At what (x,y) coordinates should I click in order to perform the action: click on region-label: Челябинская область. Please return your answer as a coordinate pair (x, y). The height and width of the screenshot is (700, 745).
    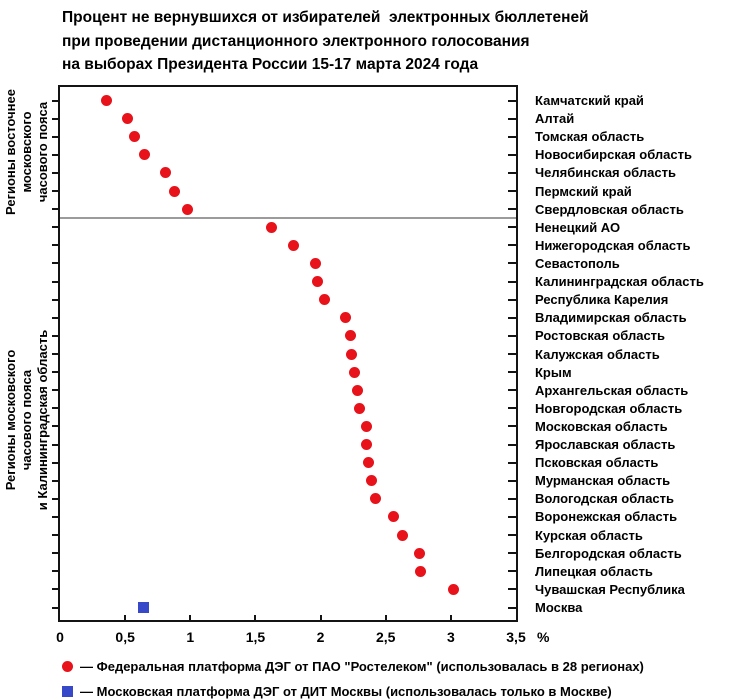
    Looking at the image, I should click on (605, 173).